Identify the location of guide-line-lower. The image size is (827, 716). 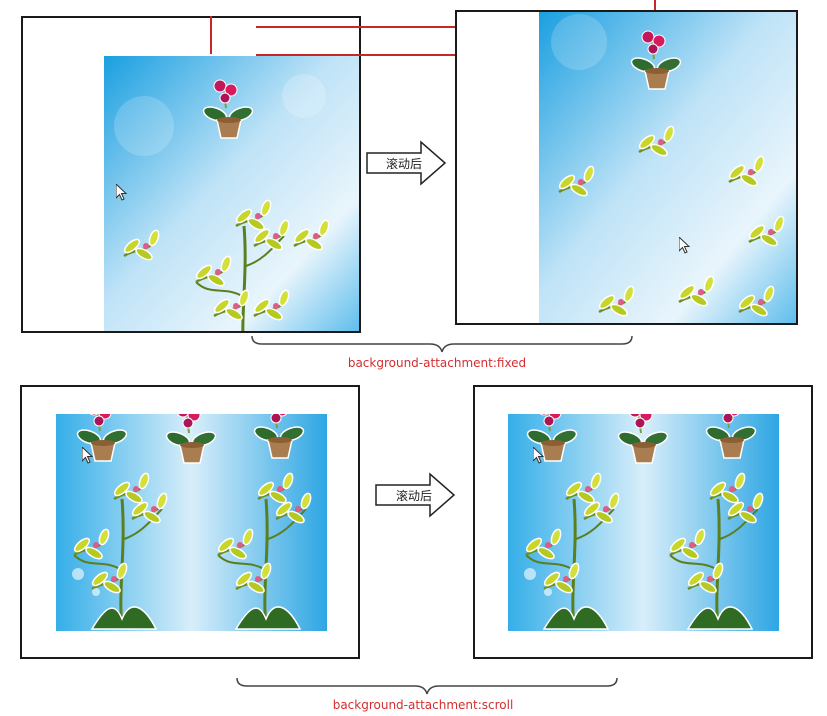
(435, 55).